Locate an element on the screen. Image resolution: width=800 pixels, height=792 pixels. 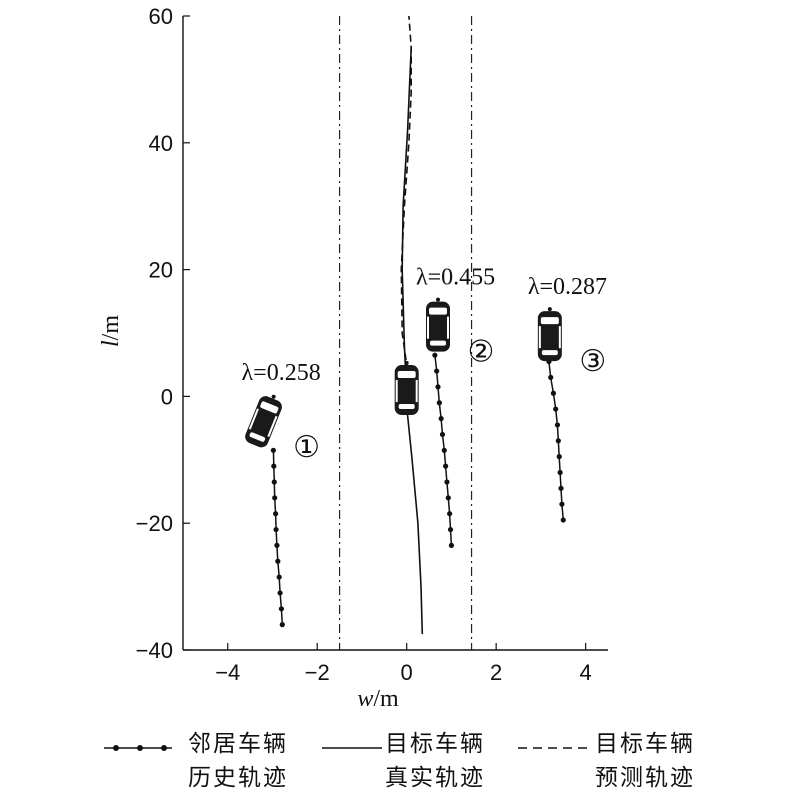
x-tick-label: −4 is located at coordinates (227, 672).